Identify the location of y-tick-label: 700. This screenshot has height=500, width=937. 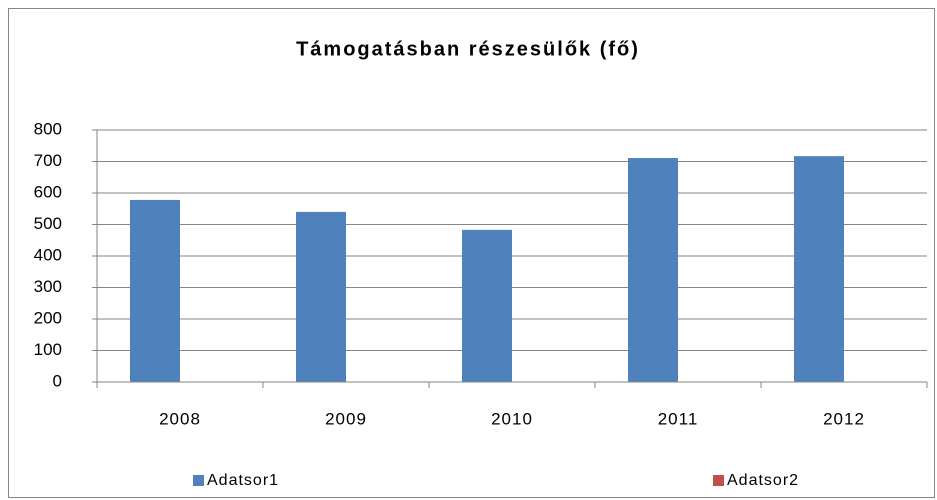
(48, 160).